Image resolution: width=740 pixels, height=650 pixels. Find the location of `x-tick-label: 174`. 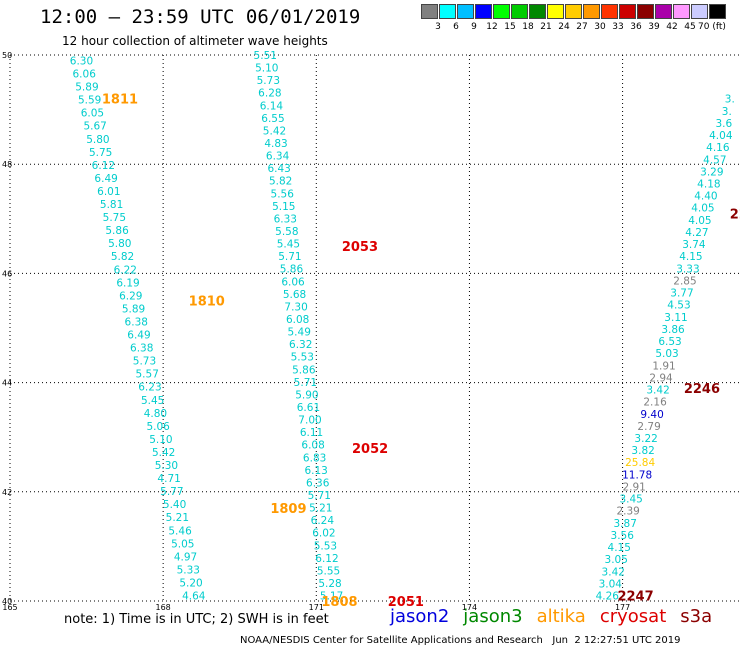

x-tick-label: 174 is located at coordinates (469, 607).